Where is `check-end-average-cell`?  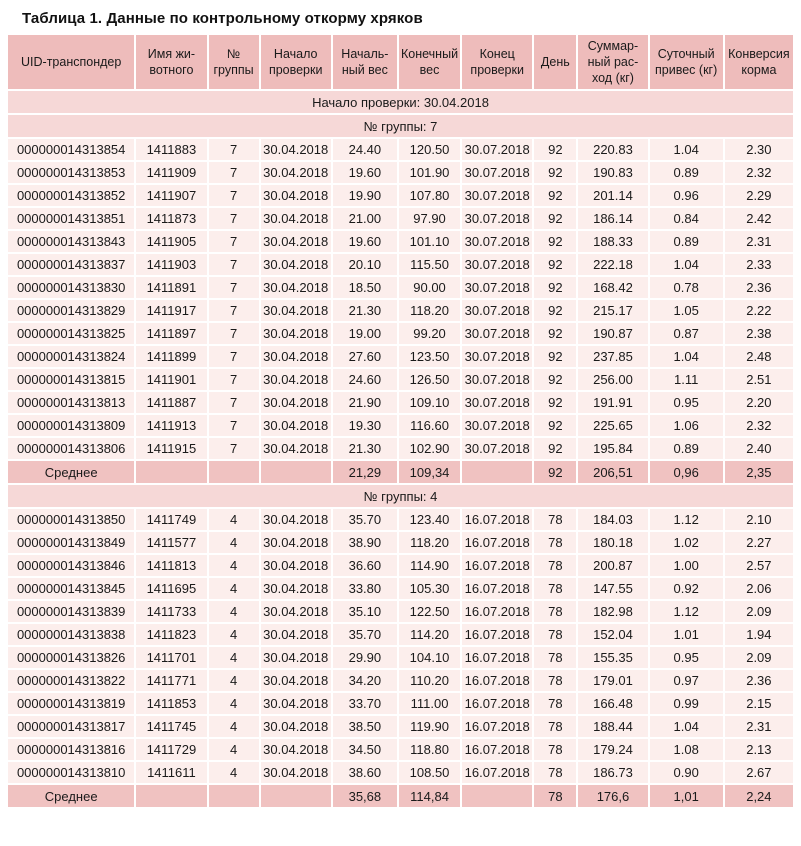 check-end-average-cell is located at coordinates (497, 796).